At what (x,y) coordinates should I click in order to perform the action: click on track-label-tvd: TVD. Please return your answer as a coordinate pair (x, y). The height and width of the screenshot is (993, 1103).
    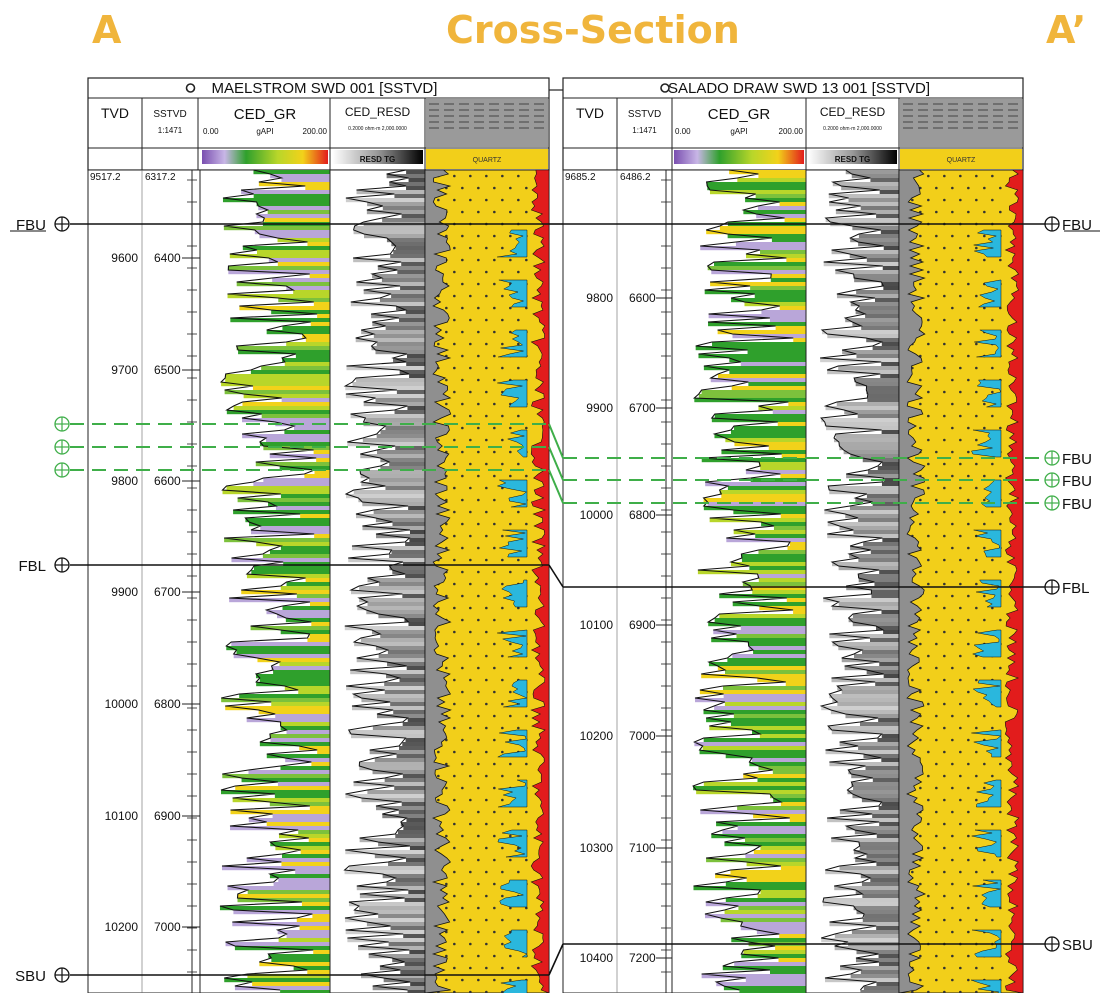
    Looking at the image, I should click on (590, 113).